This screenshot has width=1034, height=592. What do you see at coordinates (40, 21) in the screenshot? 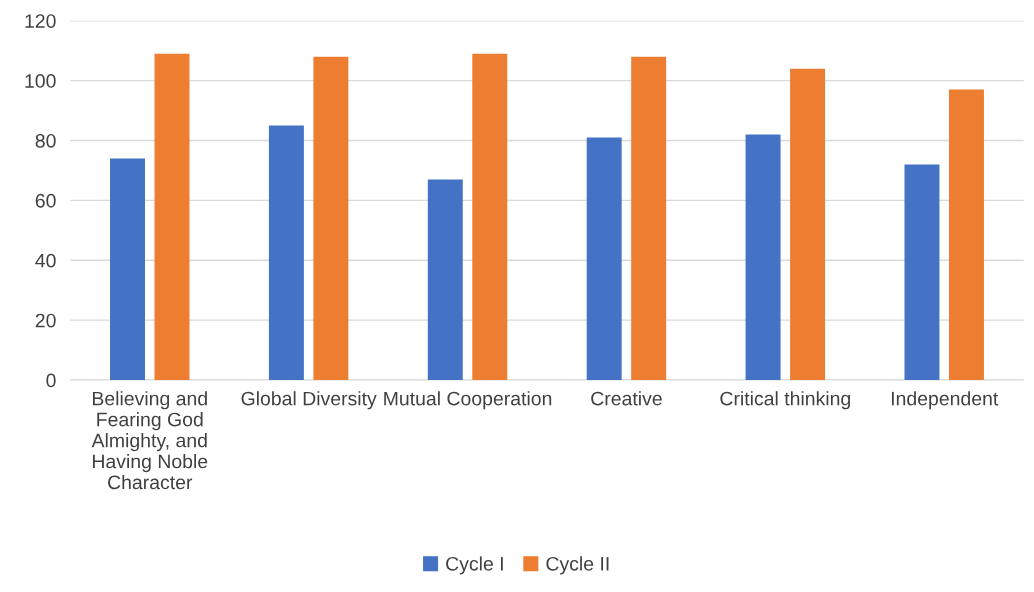
I see `y-tick-label: 120` at bounding box center [40, 21].